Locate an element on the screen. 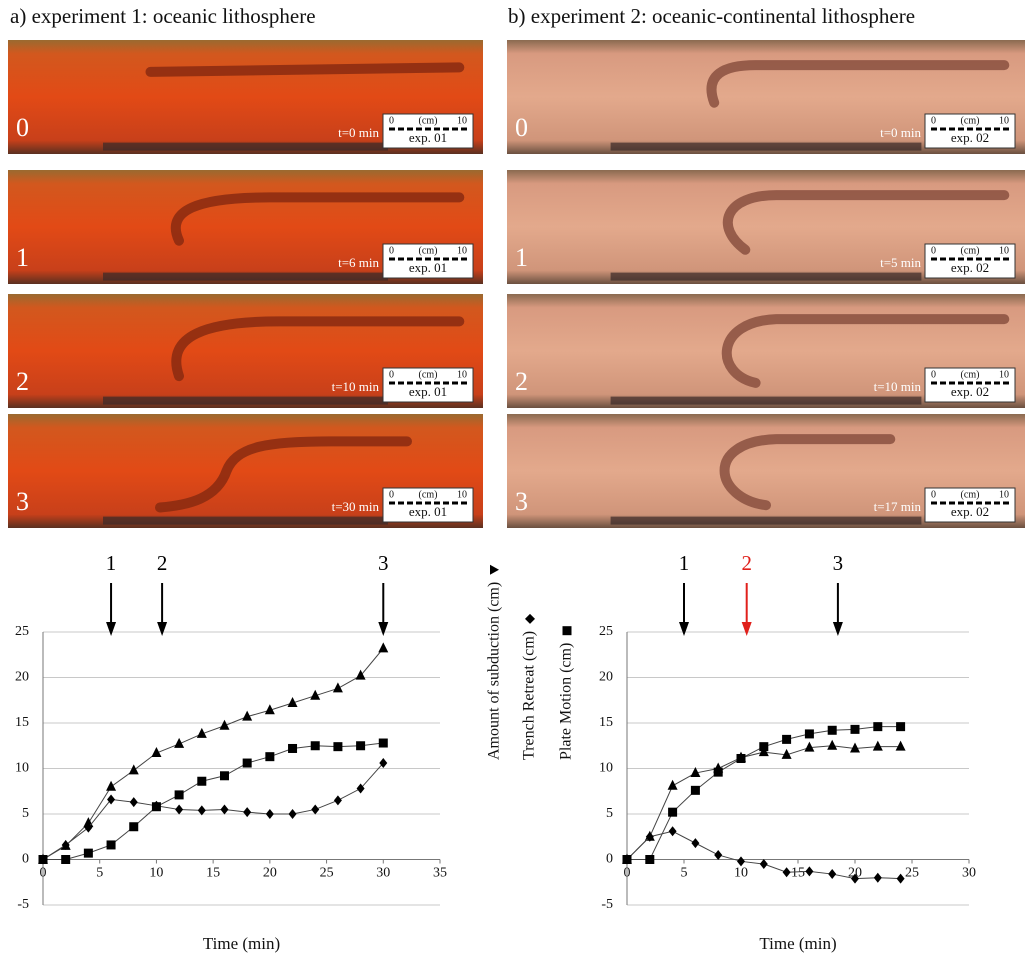 Image resolution: width=1035 pixels, height=967 pixels. x-tick-label: 15 is located at coordinates (798, 873).